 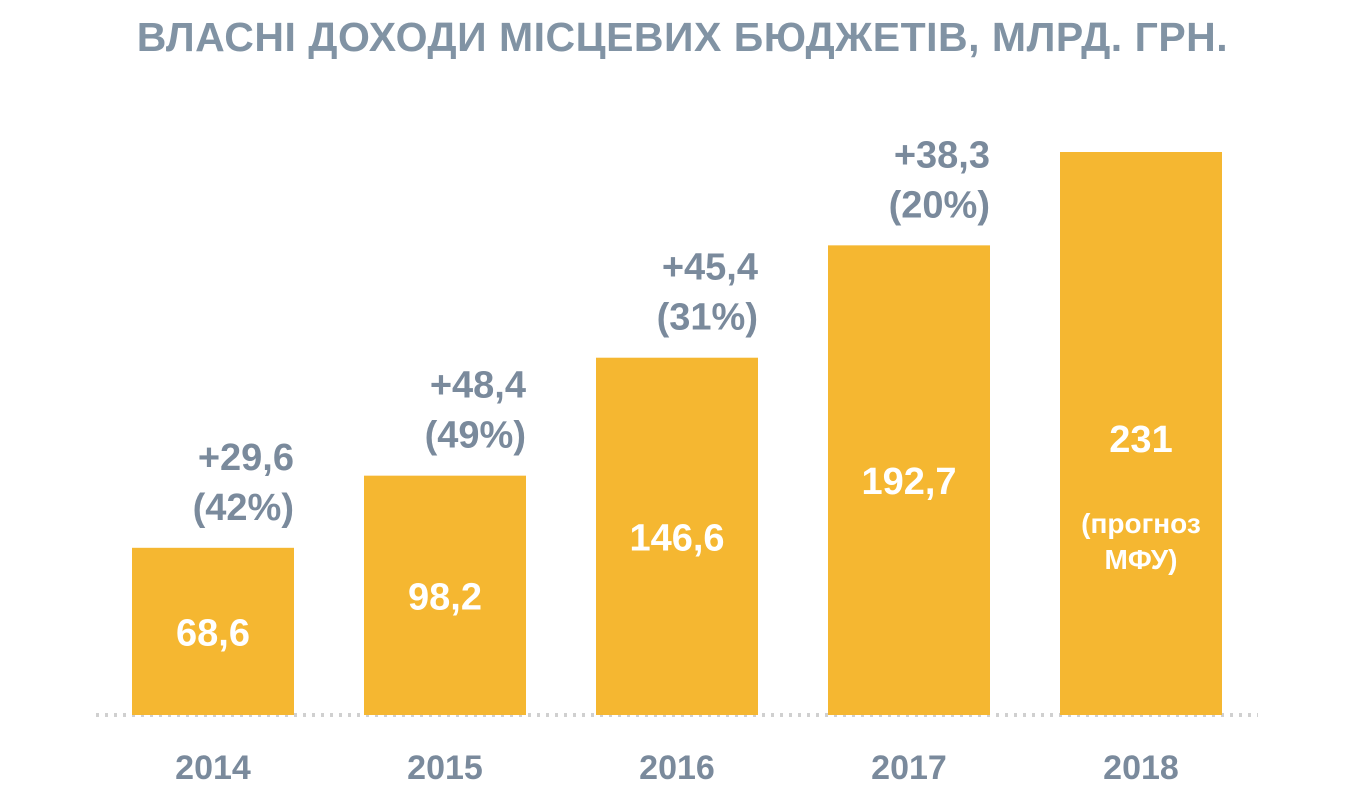 What do you see at coordinates (677, 768) in the screenshot?
I see `x-tick-label: 2016` at bounding box center [677, 768].